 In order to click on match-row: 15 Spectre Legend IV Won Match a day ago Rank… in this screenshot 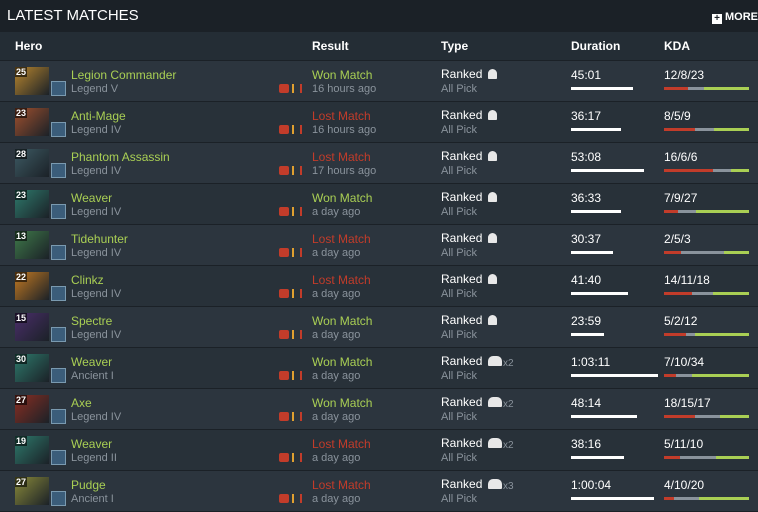, I will do `click(379, 326)`.